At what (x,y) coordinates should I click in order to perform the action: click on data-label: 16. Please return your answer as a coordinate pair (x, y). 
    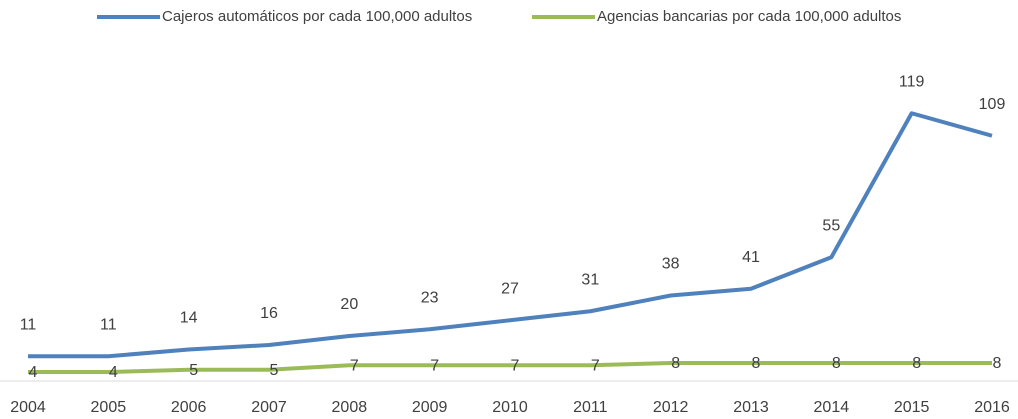
    Looking at the image, I should click on (269, 313).